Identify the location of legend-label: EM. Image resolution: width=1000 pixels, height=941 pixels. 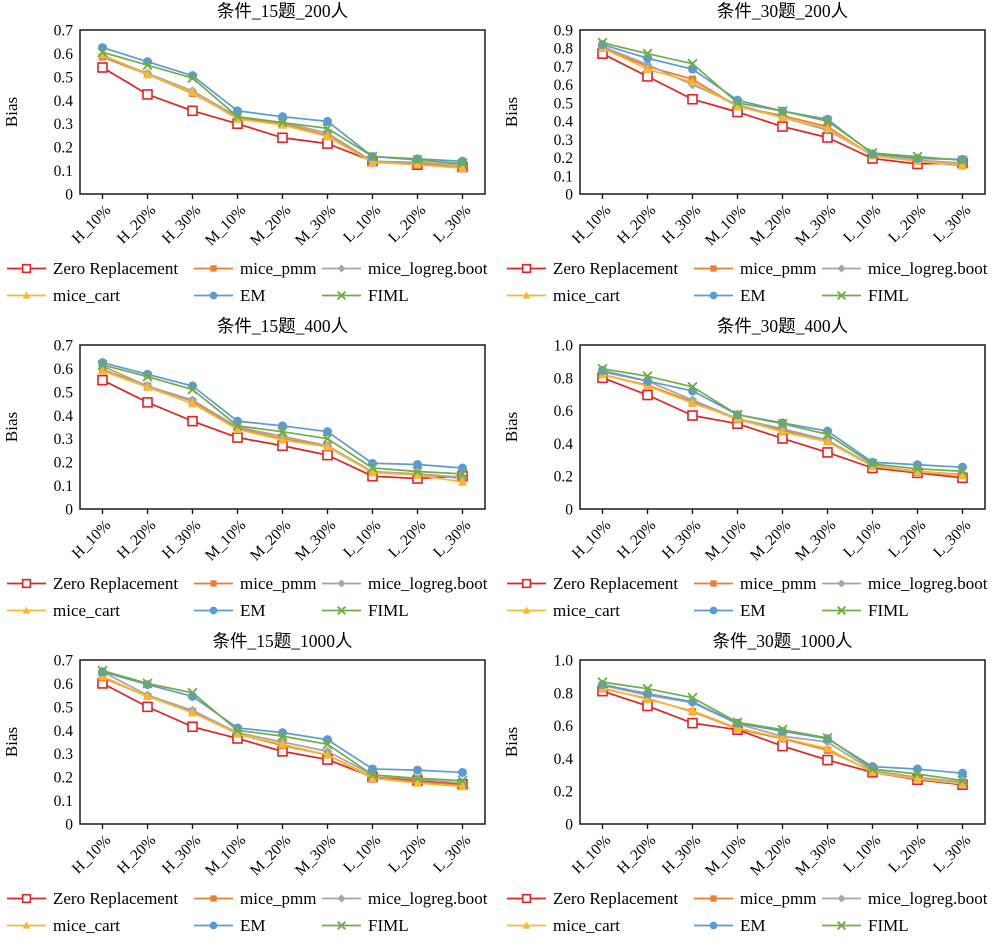
(253, 610).